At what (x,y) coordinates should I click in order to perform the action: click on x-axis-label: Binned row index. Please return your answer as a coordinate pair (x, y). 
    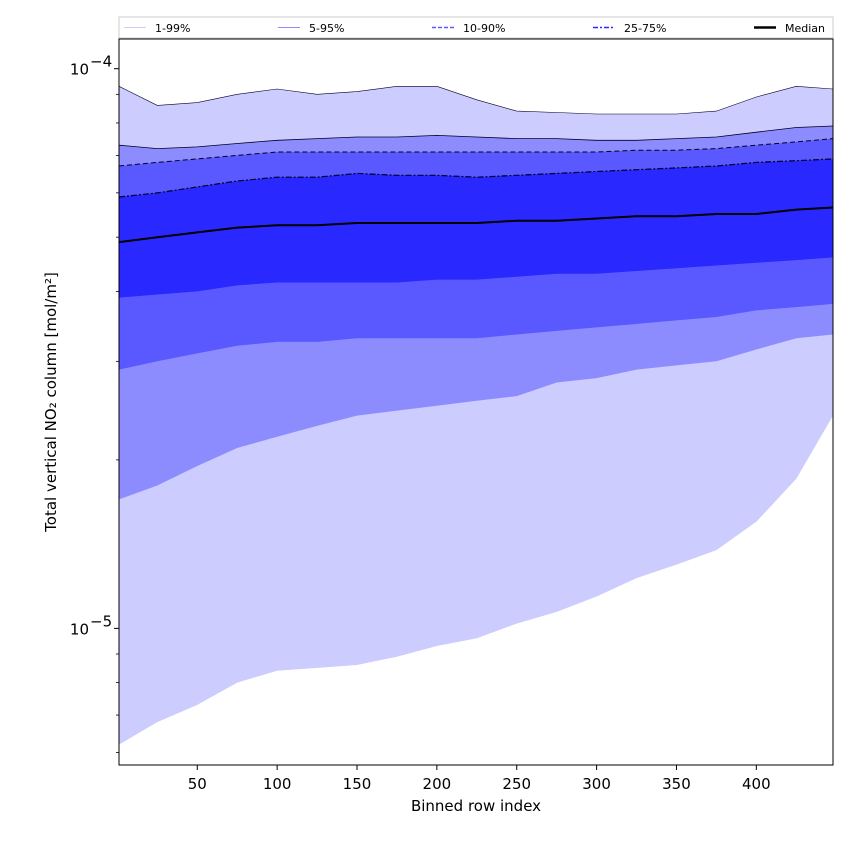
    Looking at the image, I should click on (476, 806).